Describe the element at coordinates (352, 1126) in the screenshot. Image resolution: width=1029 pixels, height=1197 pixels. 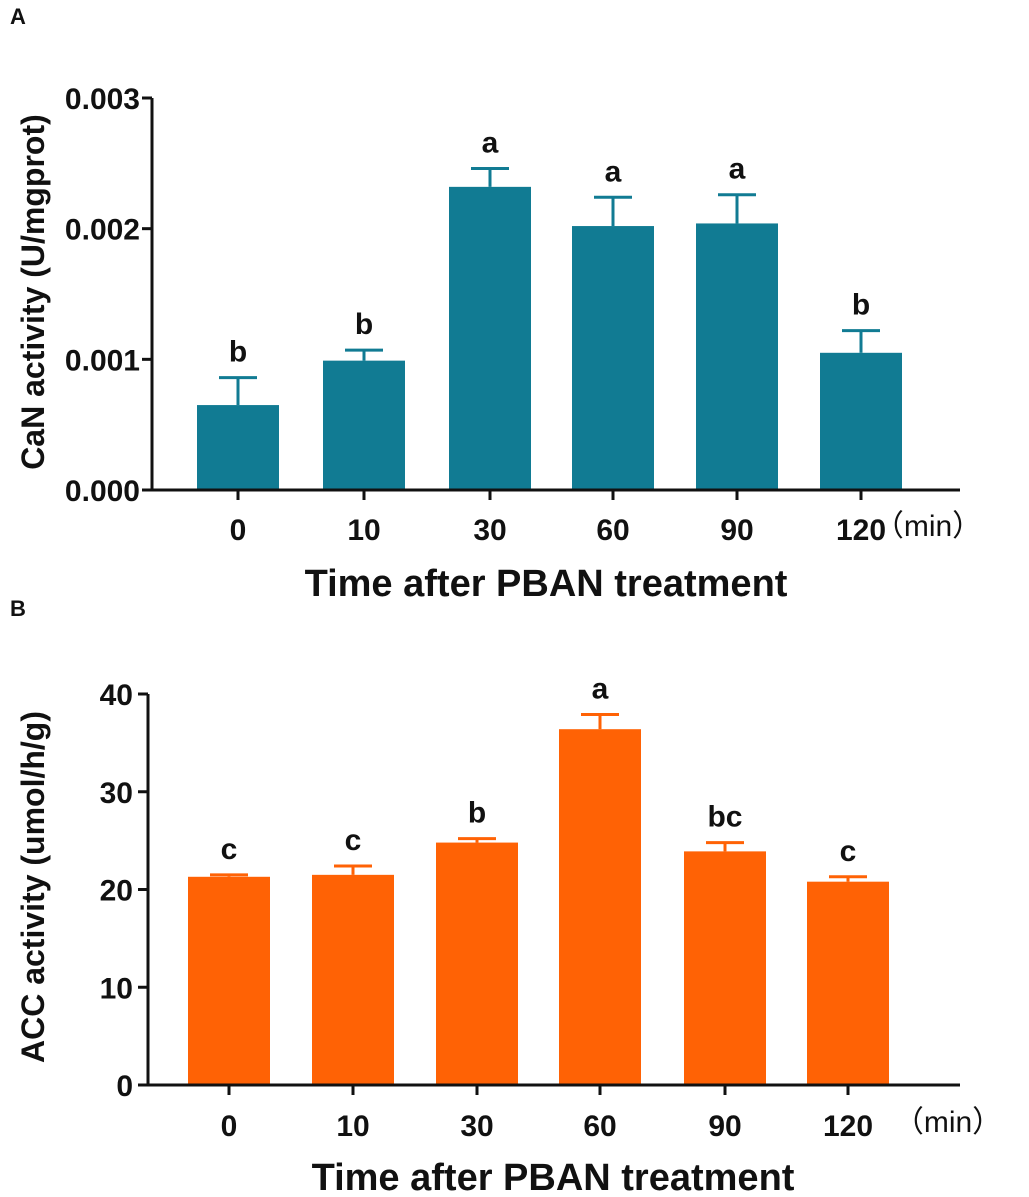
I see `panel-b-x-tick-label: 10` at that location.